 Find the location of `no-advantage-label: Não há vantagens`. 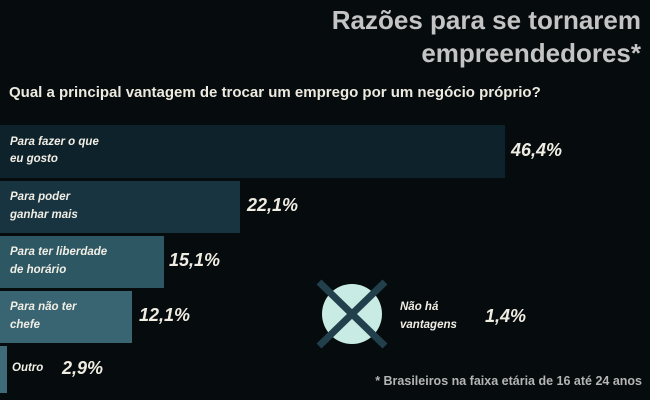

no-advantage-label: Não há vantagens is located at coordinates (428, 317).